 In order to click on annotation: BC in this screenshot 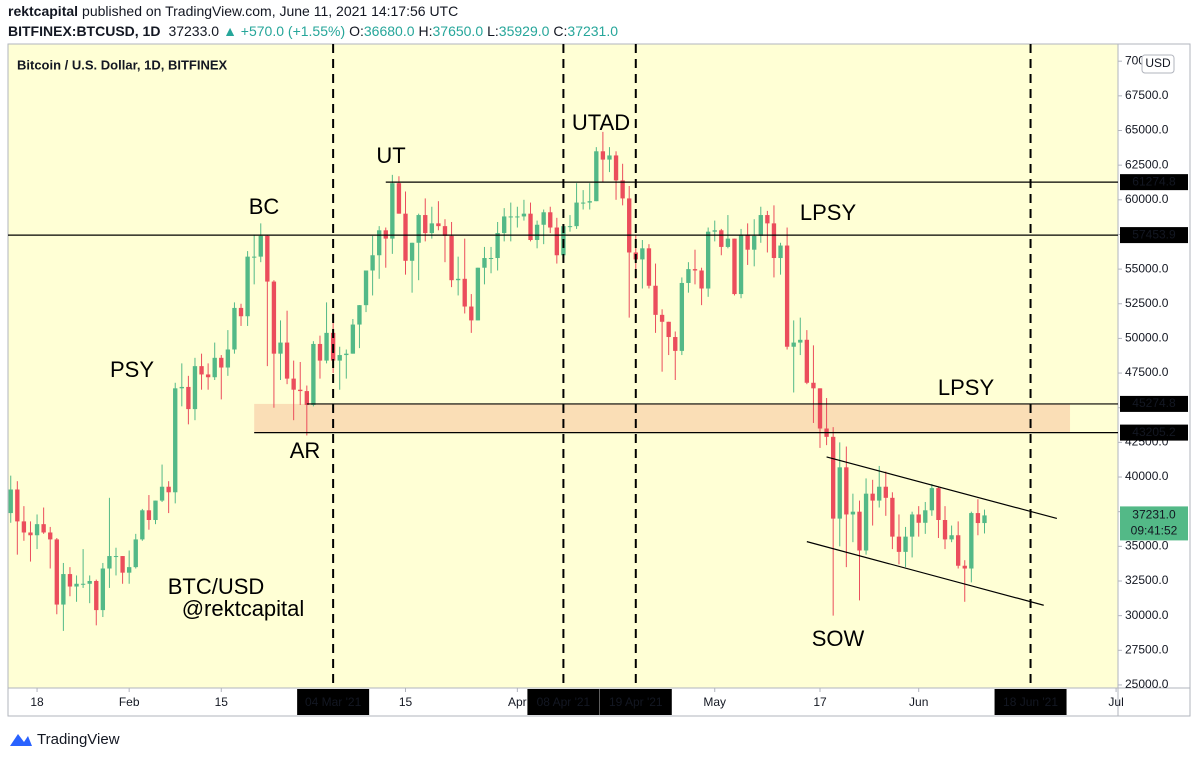, I will do `click(264, 206)`.